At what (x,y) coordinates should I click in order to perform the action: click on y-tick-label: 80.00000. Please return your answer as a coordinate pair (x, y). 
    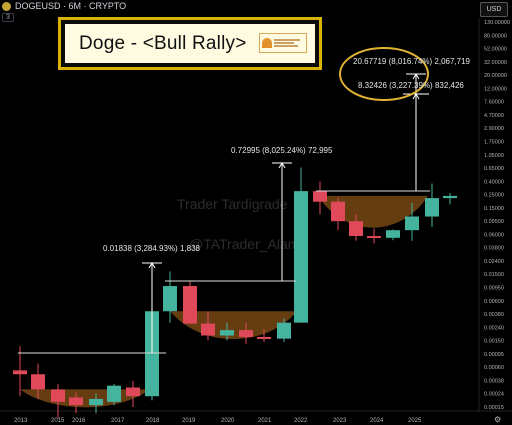
    Looking at the image, I should click on (495, 36).